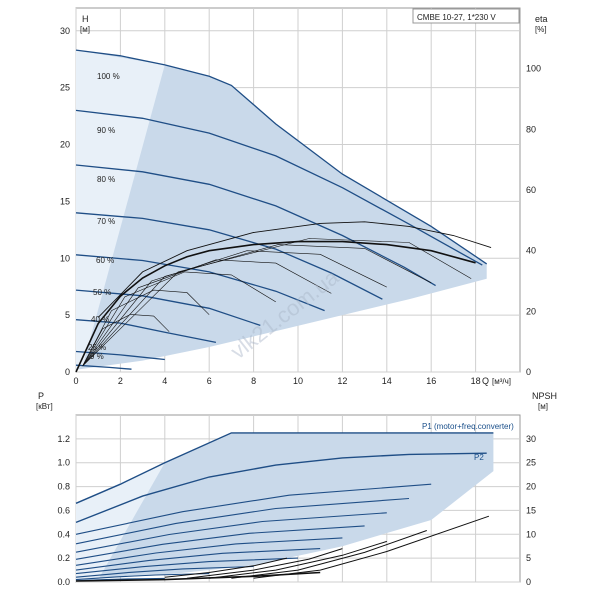 This screenshot has height=600, width=600. Describe the element at coordinates (456, 17) in the screenshot. I see `model-label: CMBE 10-27, 1*230 V` at that location.